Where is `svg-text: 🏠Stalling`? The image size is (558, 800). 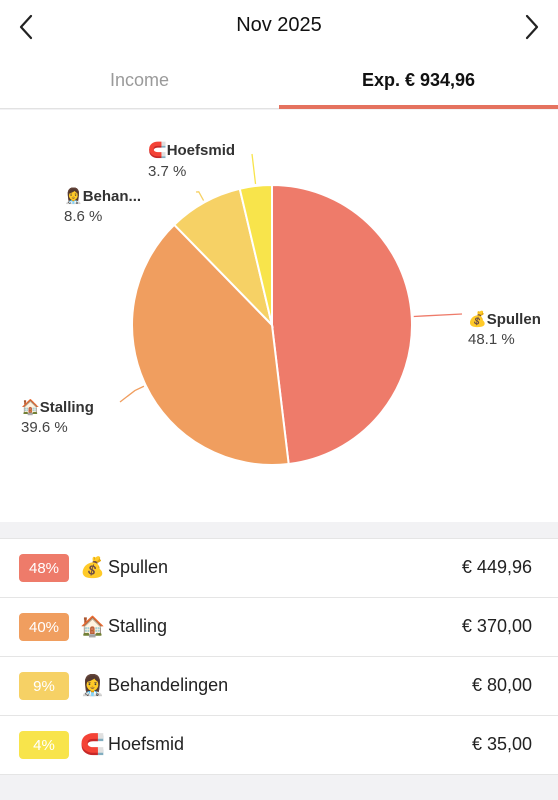
svg-text: 🏠Stalling is located at coordinates (57, 407).